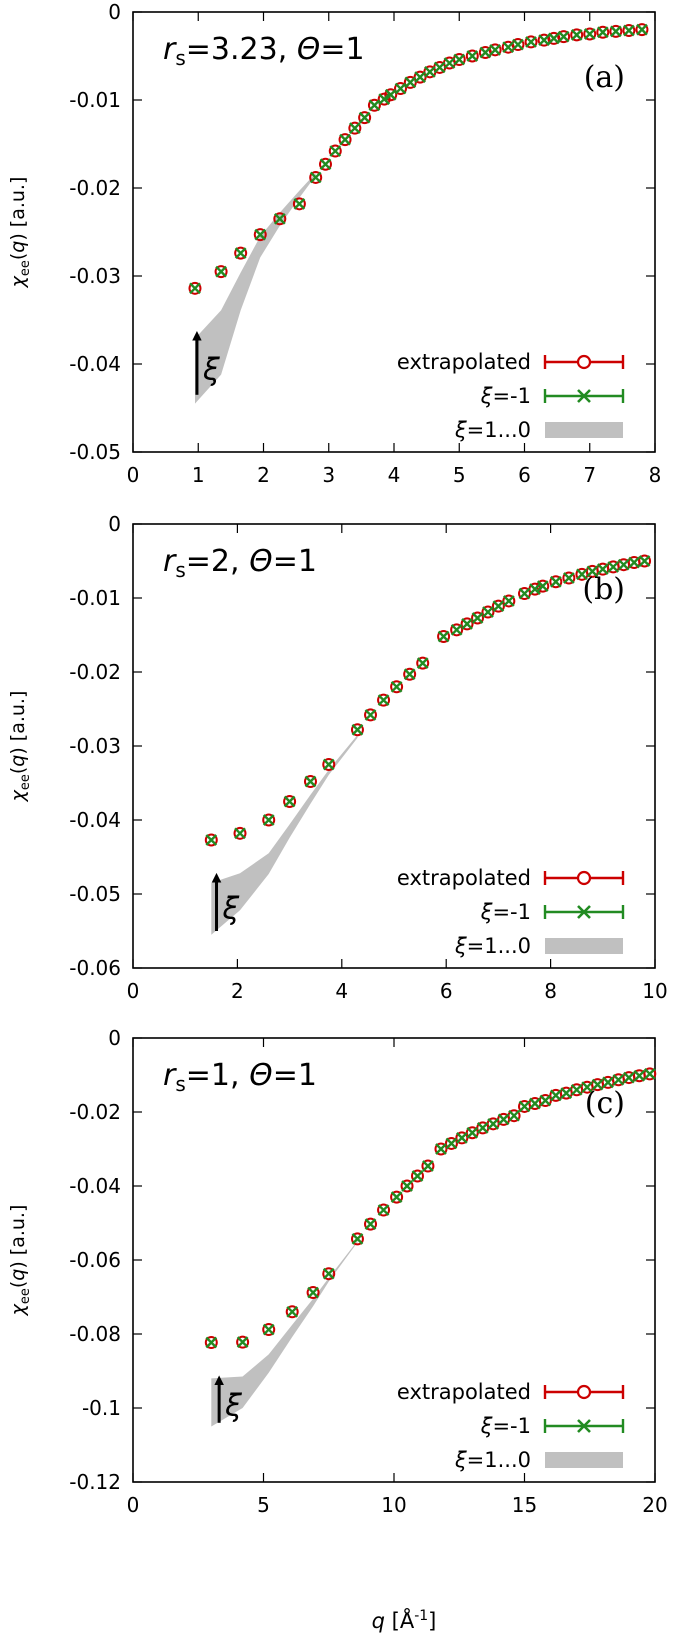 The height and width of the screenshot is (1635, 700). What do you see at coordinates (404, 1620) in the screenshot?
I see `x-axis-label: q [Å-1]` at bounding box center [404, 1620].